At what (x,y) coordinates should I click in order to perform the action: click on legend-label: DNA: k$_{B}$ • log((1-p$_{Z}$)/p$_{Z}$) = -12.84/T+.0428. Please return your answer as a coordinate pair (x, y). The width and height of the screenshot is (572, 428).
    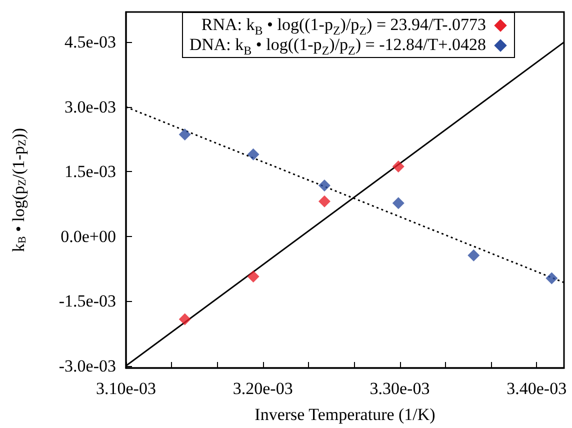
    Looking at the image, I should click on (337, 46).